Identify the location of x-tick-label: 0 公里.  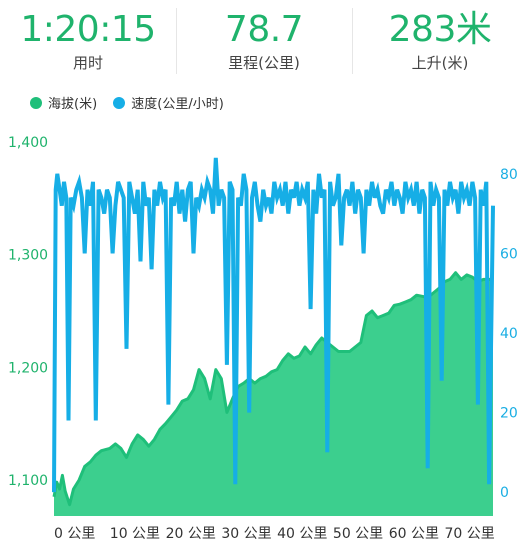
(74, 534).